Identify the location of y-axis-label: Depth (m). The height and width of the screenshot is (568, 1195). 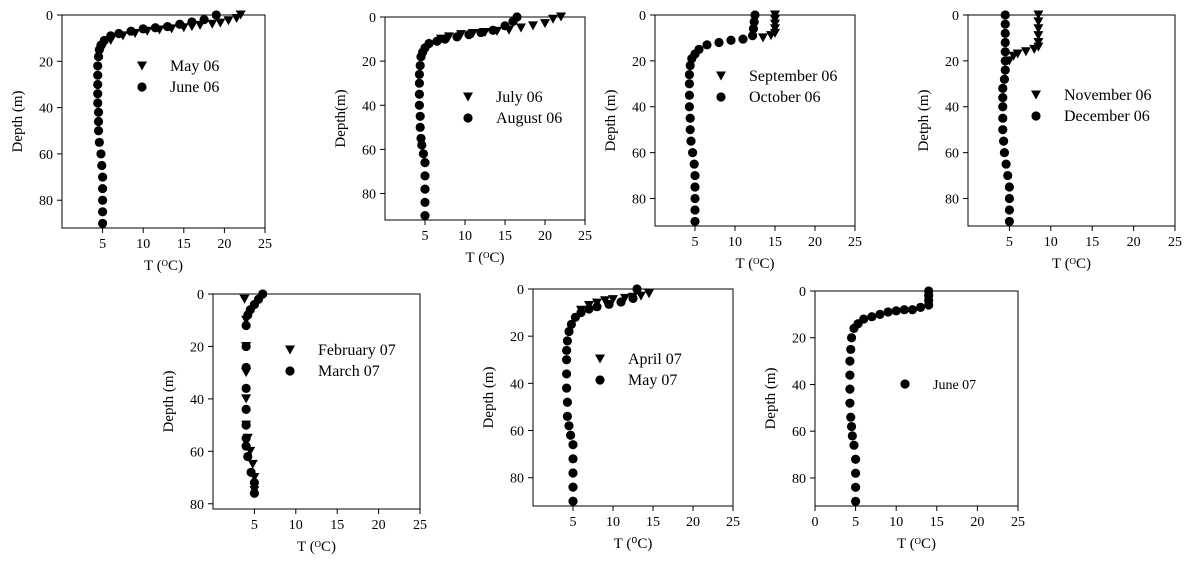
(18, 121).